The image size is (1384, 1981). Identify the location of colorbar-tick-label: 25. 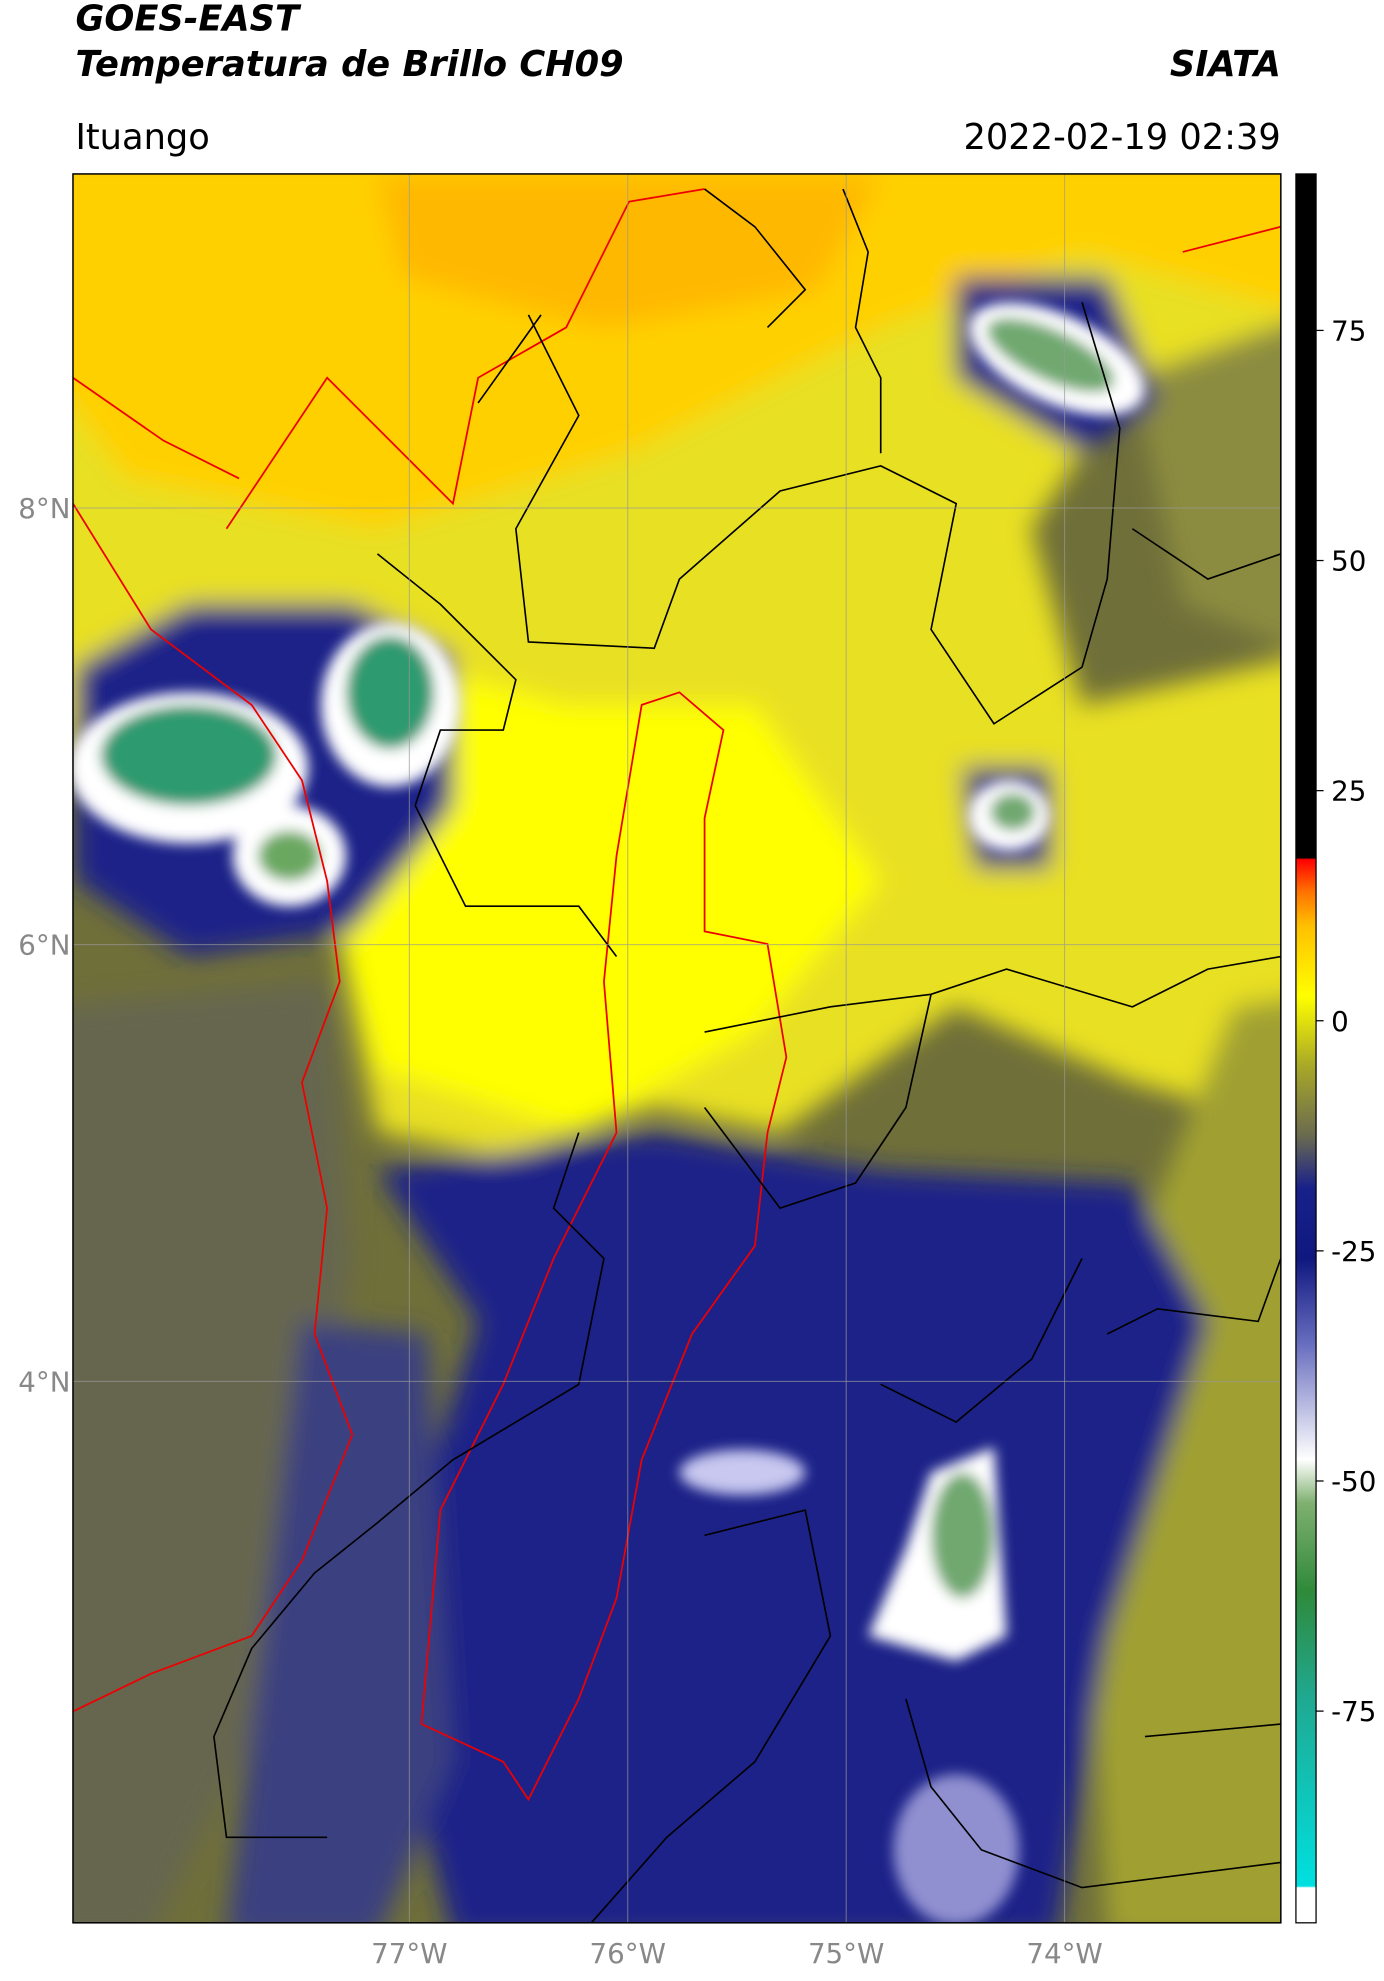
(1348, 791).